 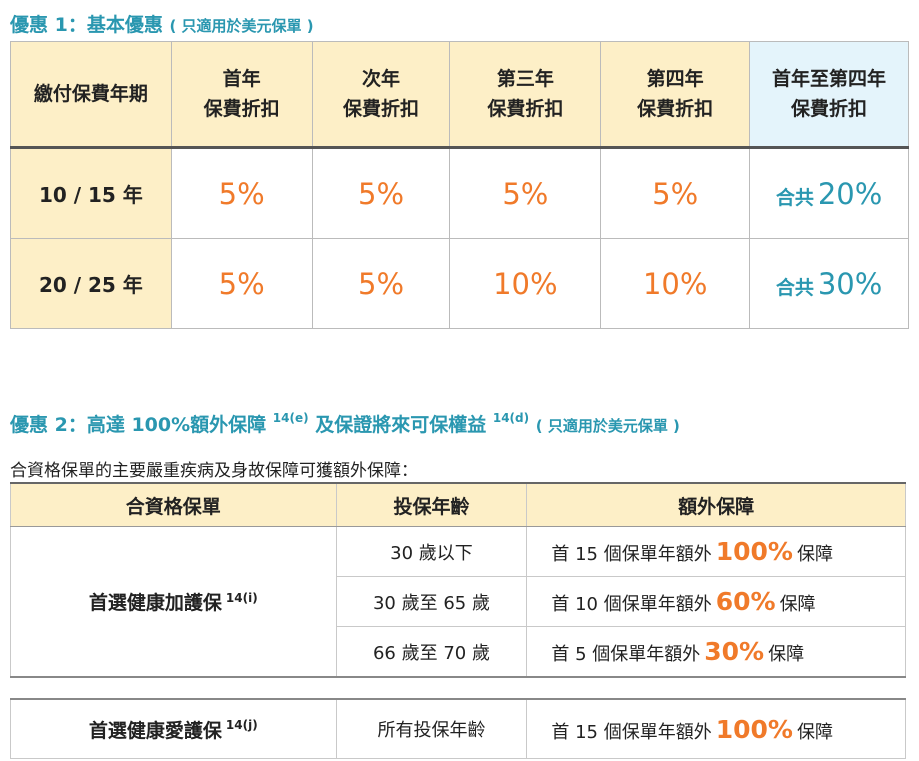 I want to click on footnote-ref: 14(d), so click(x=511, y=417).